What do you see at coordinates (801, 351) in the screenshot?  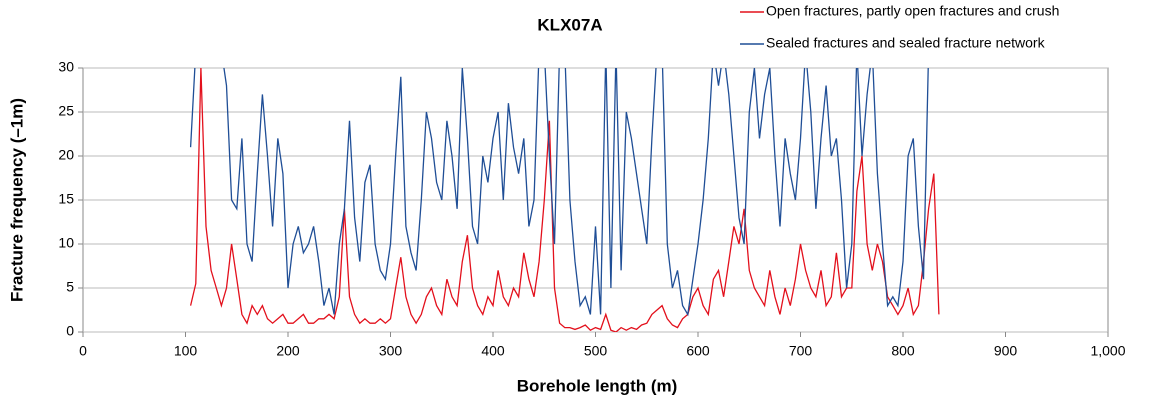 I see `x-tick-label: 700` at bounding box center [801, 351].